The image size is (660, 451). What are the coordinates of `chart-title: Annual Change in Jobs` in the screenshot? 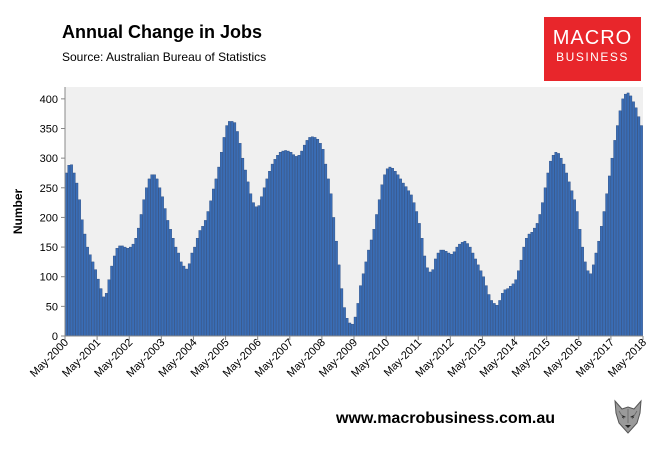 It's located at (162, 32).